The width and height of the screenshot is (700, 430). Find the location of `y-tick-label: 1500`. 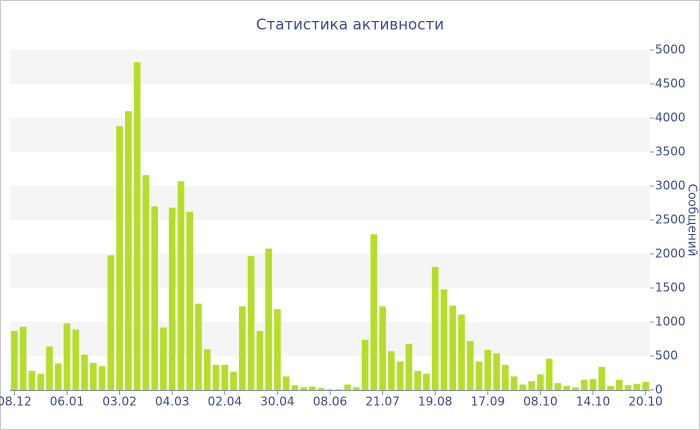

y-tick-label: 1500 is located at coordinates (670, 288).